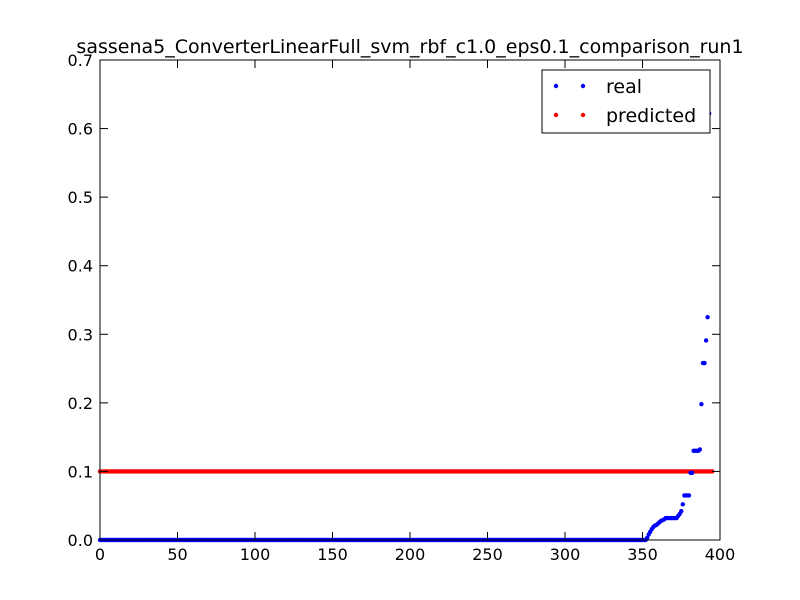  I want to click on x-tick-label: 100, so click(255, 554).